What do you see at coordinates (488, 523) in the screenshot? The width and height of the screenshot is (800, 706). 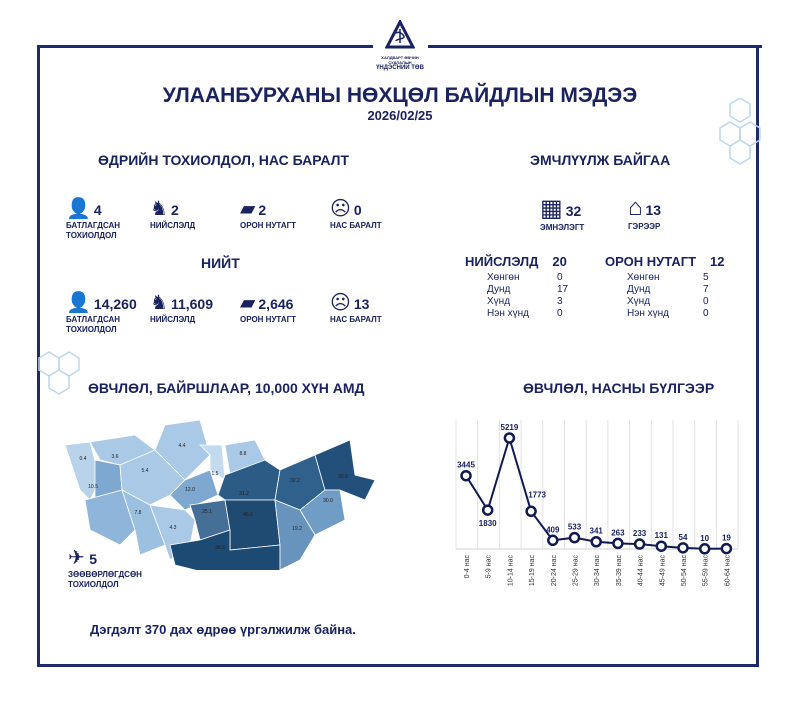 I see `data-label: 1830` at bounding box center [488, 523].